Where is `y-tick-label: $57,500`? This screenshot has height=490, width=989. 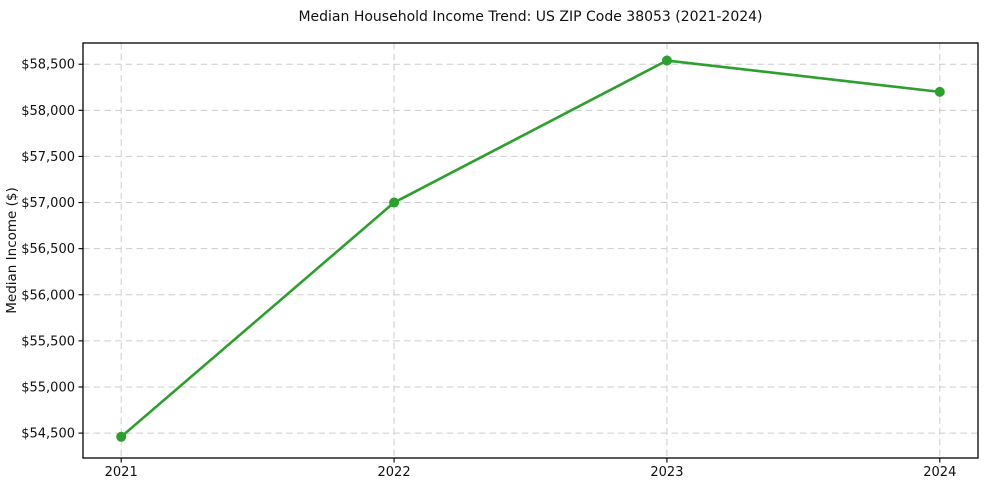 y-tick-label: $57,500 is located at coordinates (48, 157).